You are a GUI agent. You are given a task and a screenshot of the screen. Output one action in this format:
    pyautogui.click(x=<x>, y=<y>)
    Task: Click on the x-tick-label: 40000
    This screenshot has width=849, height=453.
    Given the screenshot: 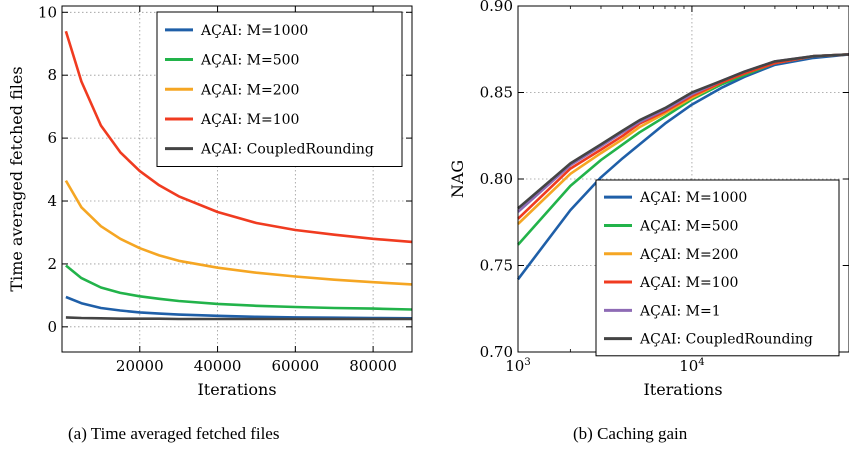 What is the action you would take?
    pyautogui.click(x=218, y=366)
    